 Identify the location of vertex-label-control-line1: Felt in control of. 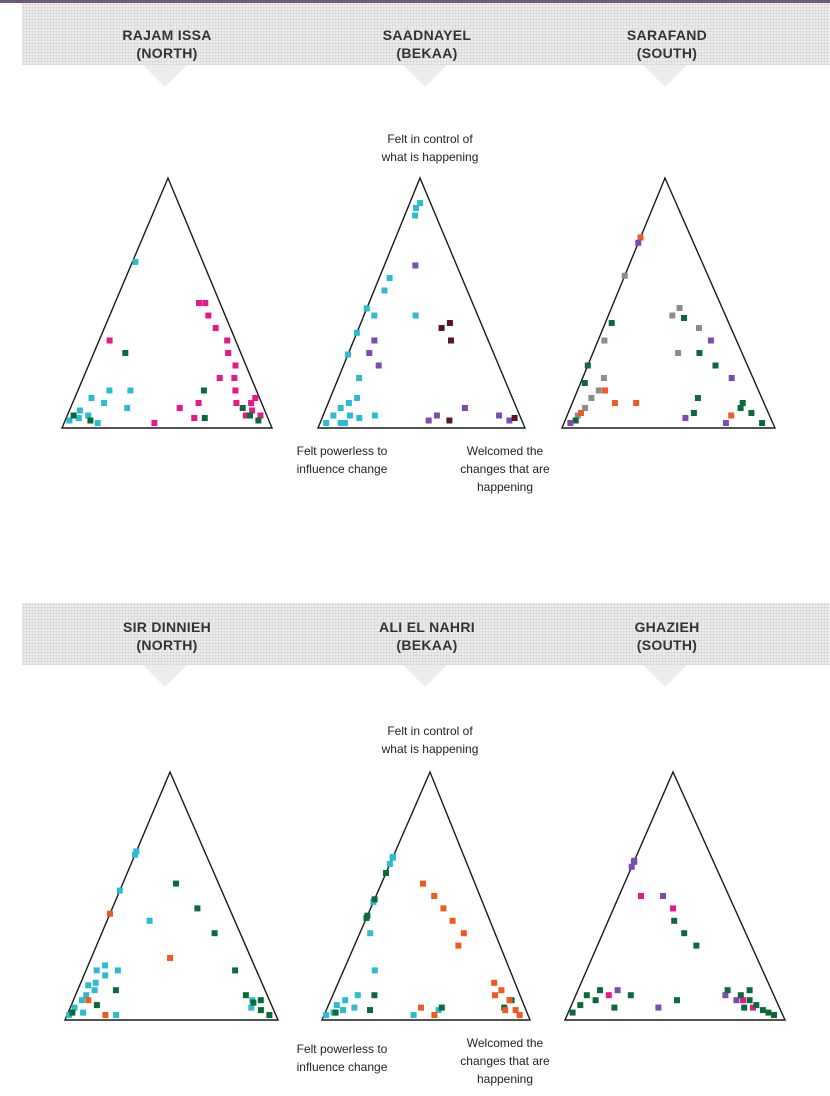
(430, 731).